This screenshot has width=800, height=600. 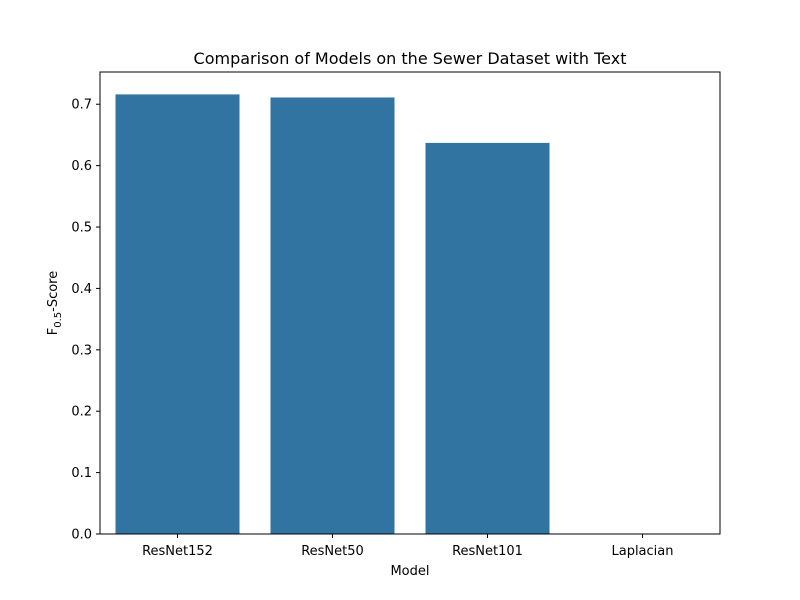 What do you see at coordinates (81, 289) in the screenshot?
I see `y-tick-label: 0.4` at bounding box center [81, 289].